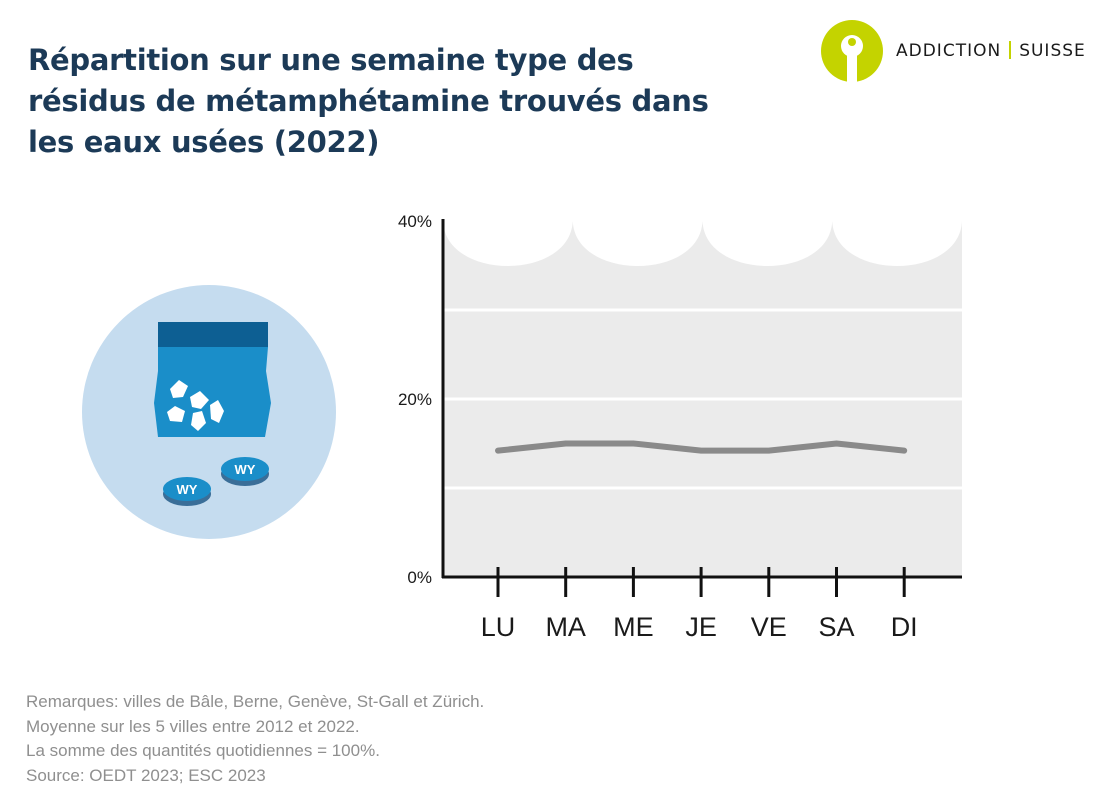 The width and height of the screenshot is (1096, 796). Describe the element at coordinates (852, 51) in the screenshot. I see `logo-icon` at that location.